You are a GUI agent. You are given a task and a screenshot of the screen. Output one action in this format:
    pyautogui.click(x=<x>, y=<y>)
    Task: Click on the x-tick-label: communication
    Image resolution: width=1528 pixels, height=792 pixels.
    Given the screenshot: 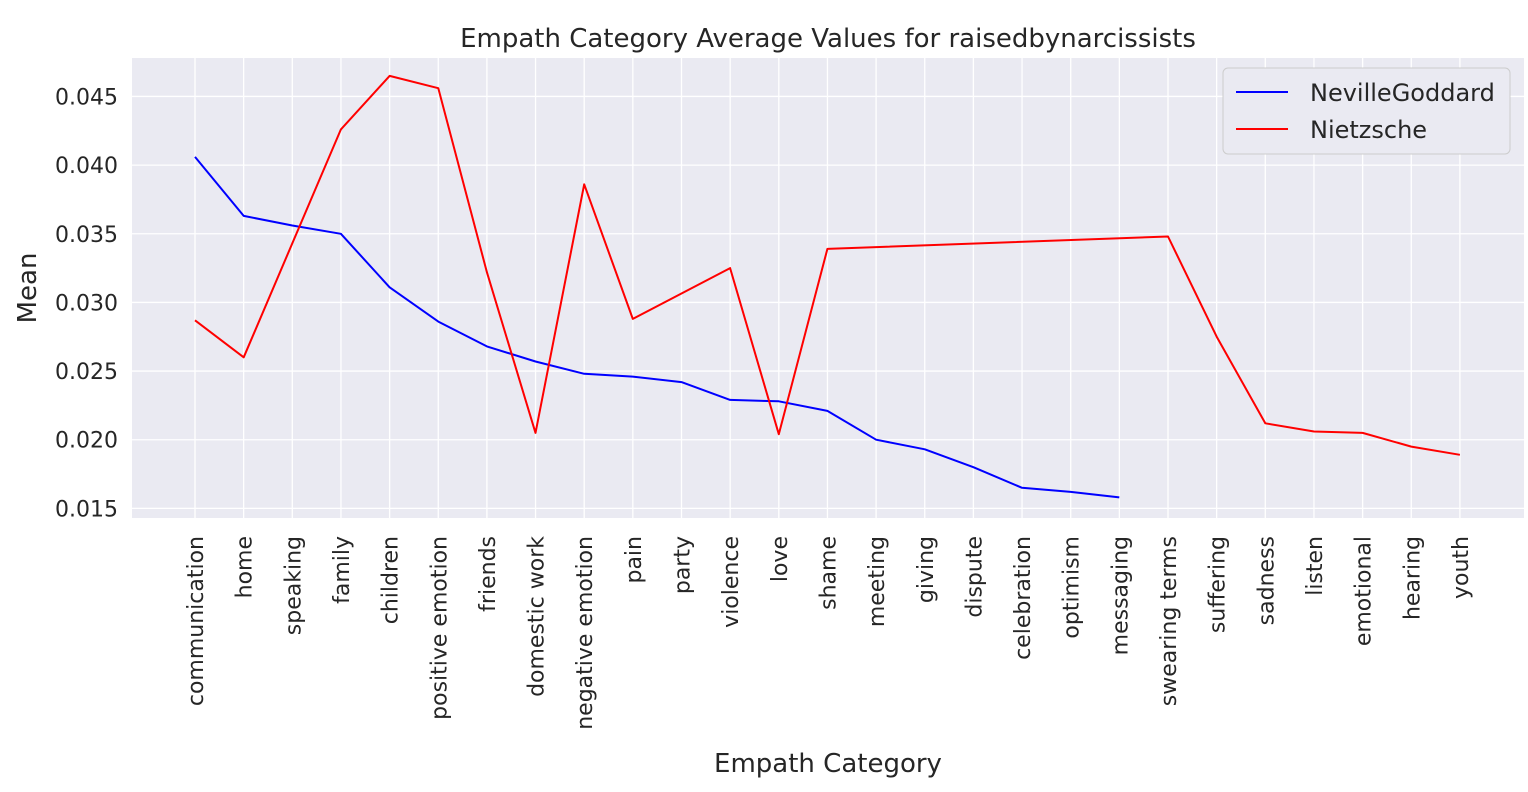 What is the action you would take?
    pyautogui.click(x=196, y=621)
    